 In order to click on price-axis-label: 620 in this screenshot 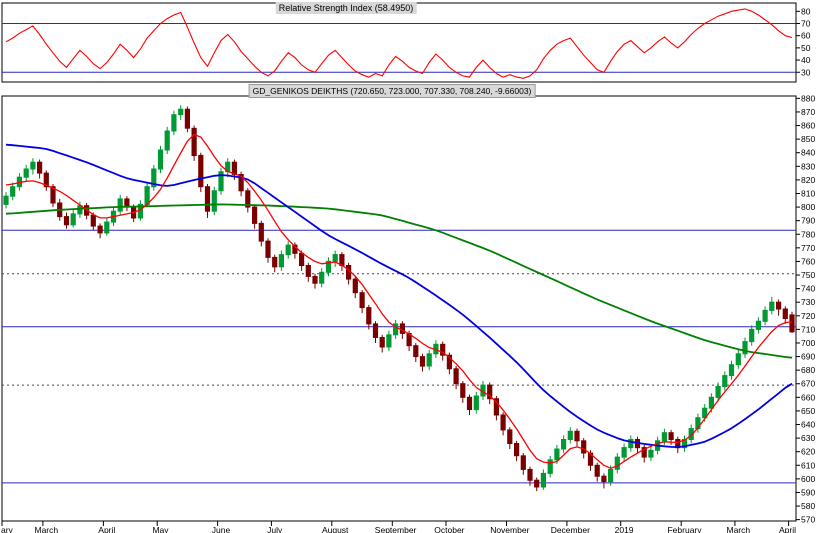, I will do `click(808, 452)`.